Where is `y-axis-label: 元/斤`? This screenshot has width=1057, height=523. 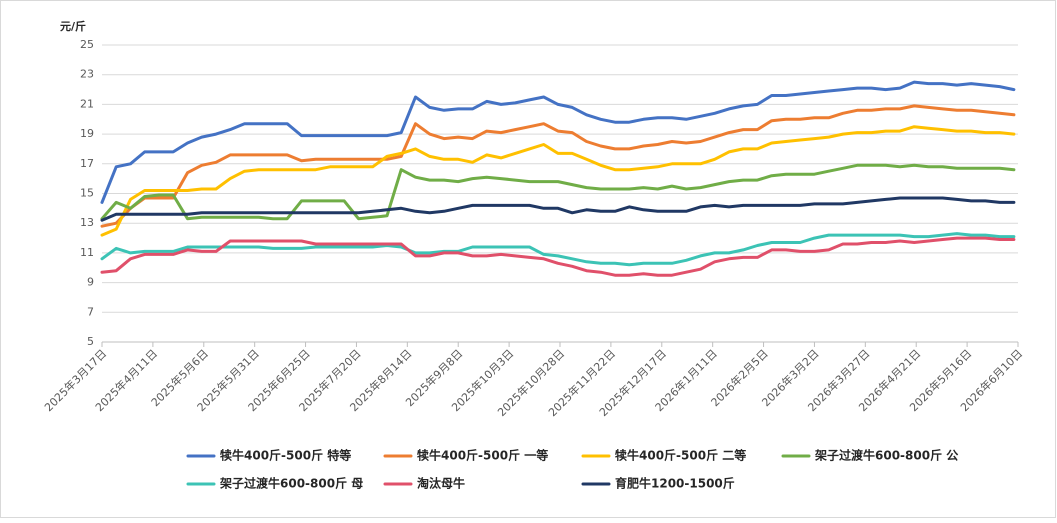 y-axis-label: 元/斤 is located at coordinates (73, 26).